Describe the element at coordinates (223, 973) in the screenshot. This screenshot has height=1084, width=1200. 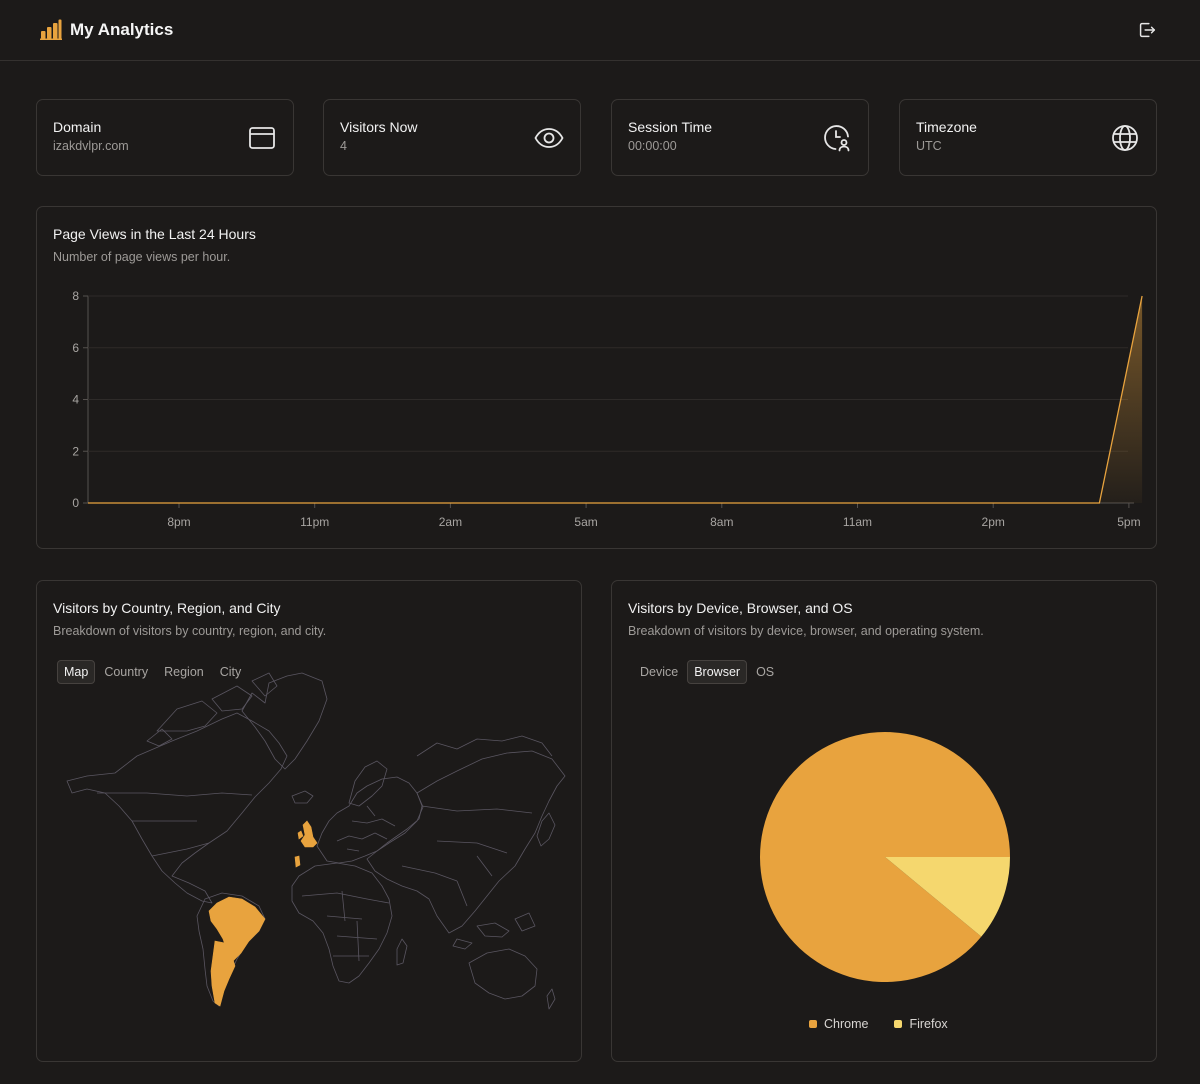
I see `map-country-argentina` at that location.